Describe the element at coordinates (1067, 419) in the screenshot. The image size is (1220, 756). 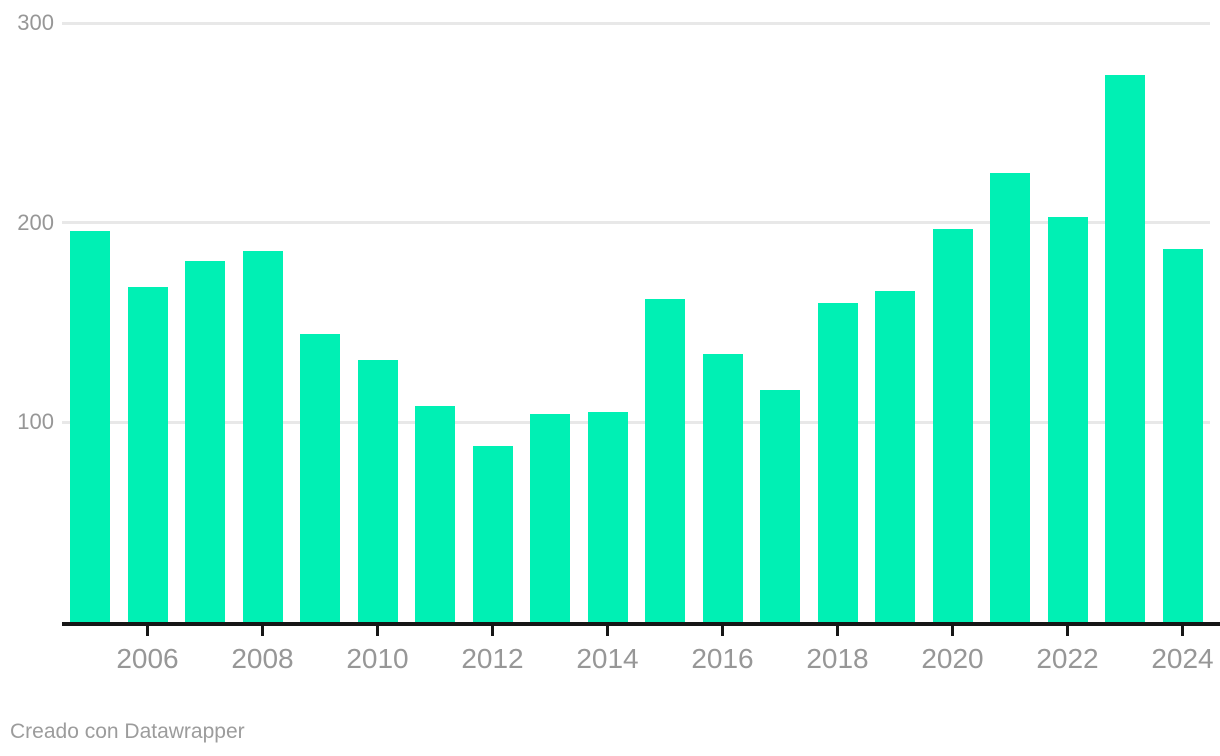
I see `bar-2022` at that location.